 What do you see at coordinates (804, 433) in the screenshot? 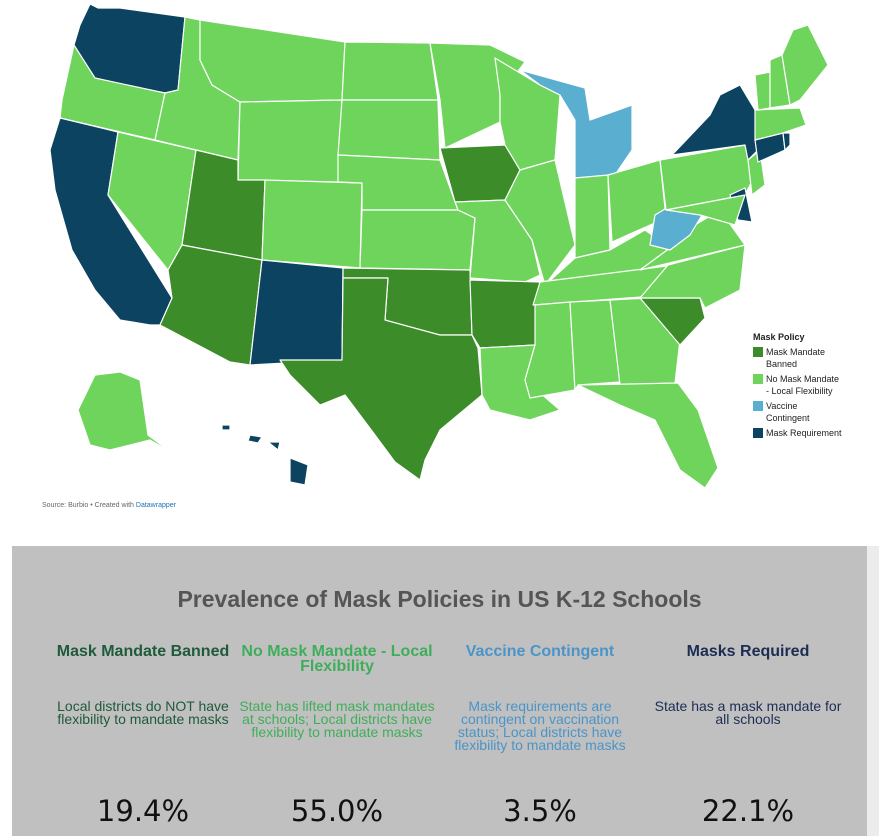
I see `legend-label: Mask Requirement` at bounding box center [804, 433].